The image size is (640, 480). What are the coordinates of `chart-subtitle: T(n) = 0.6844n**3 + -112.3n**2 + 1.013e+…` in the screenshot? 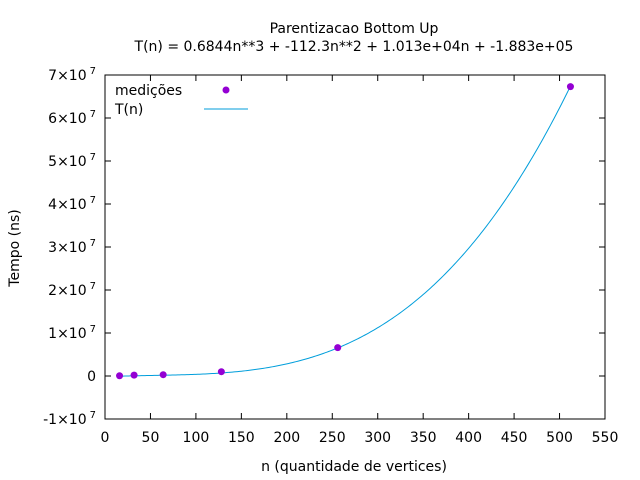 It's located at (354, 47).